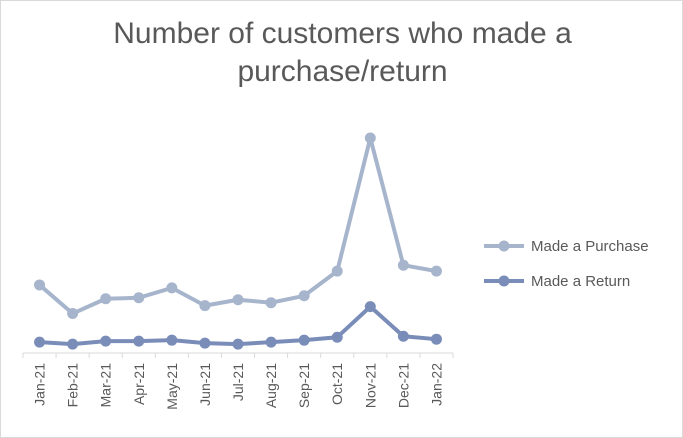  What do you see at coordinates (590, 246) in the screenshot?
I see `legend-label-0: Made a Purchase` at bounding box center [590, 246].